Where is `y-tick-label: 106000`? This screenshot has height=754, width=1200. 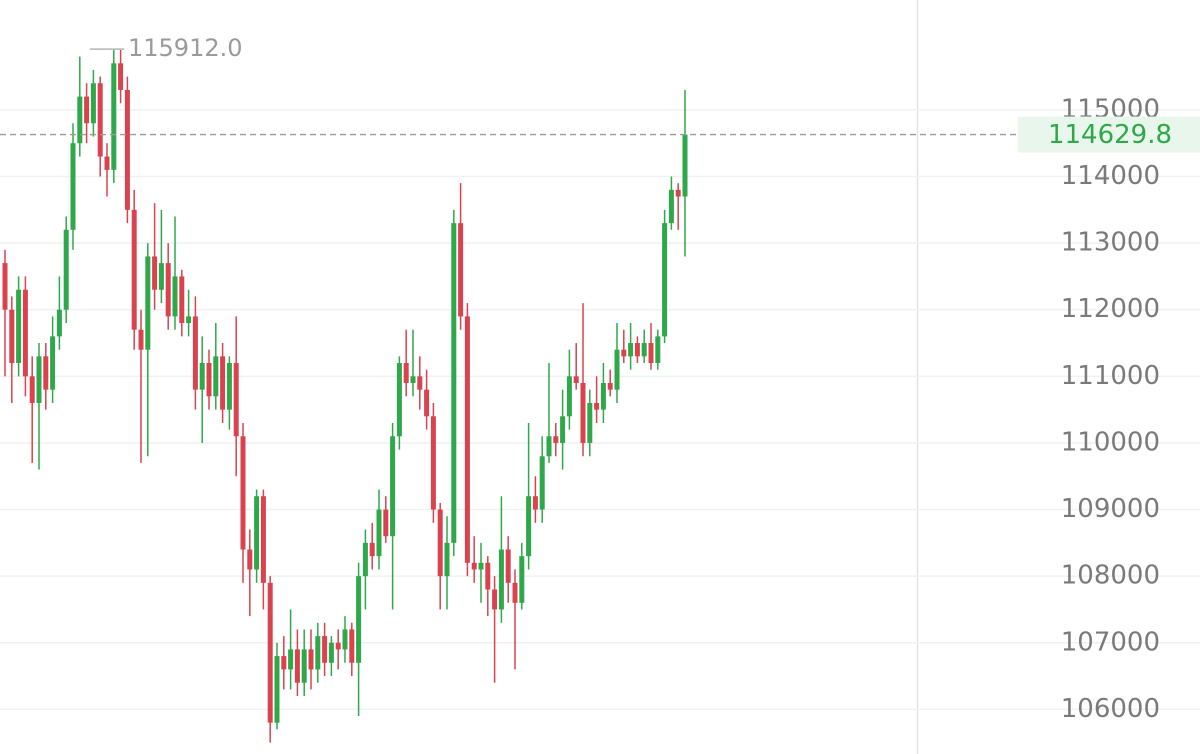 y-tick-label: 106000 is located at coordinates (1110, 709).